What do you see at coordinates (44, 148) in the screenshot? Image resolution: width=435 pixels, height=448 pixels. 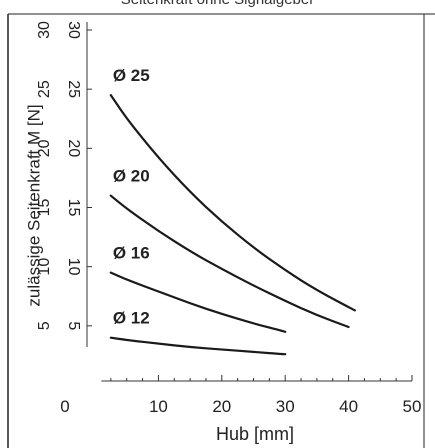 I see `y-tick-label-mirrored: 20` at bounding box center [44, 148].